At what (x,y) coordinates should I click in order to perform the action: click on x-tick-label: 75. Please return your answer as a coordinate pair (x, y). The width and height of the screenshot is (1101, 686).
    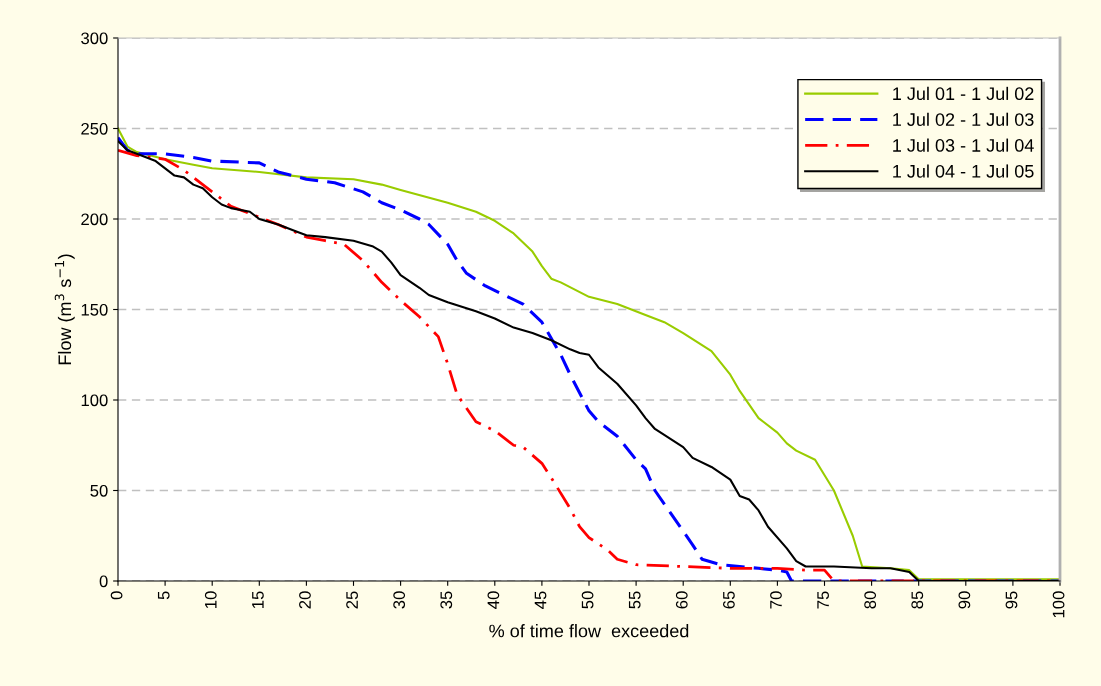
    Looking at the image, I should click on (823, 600).